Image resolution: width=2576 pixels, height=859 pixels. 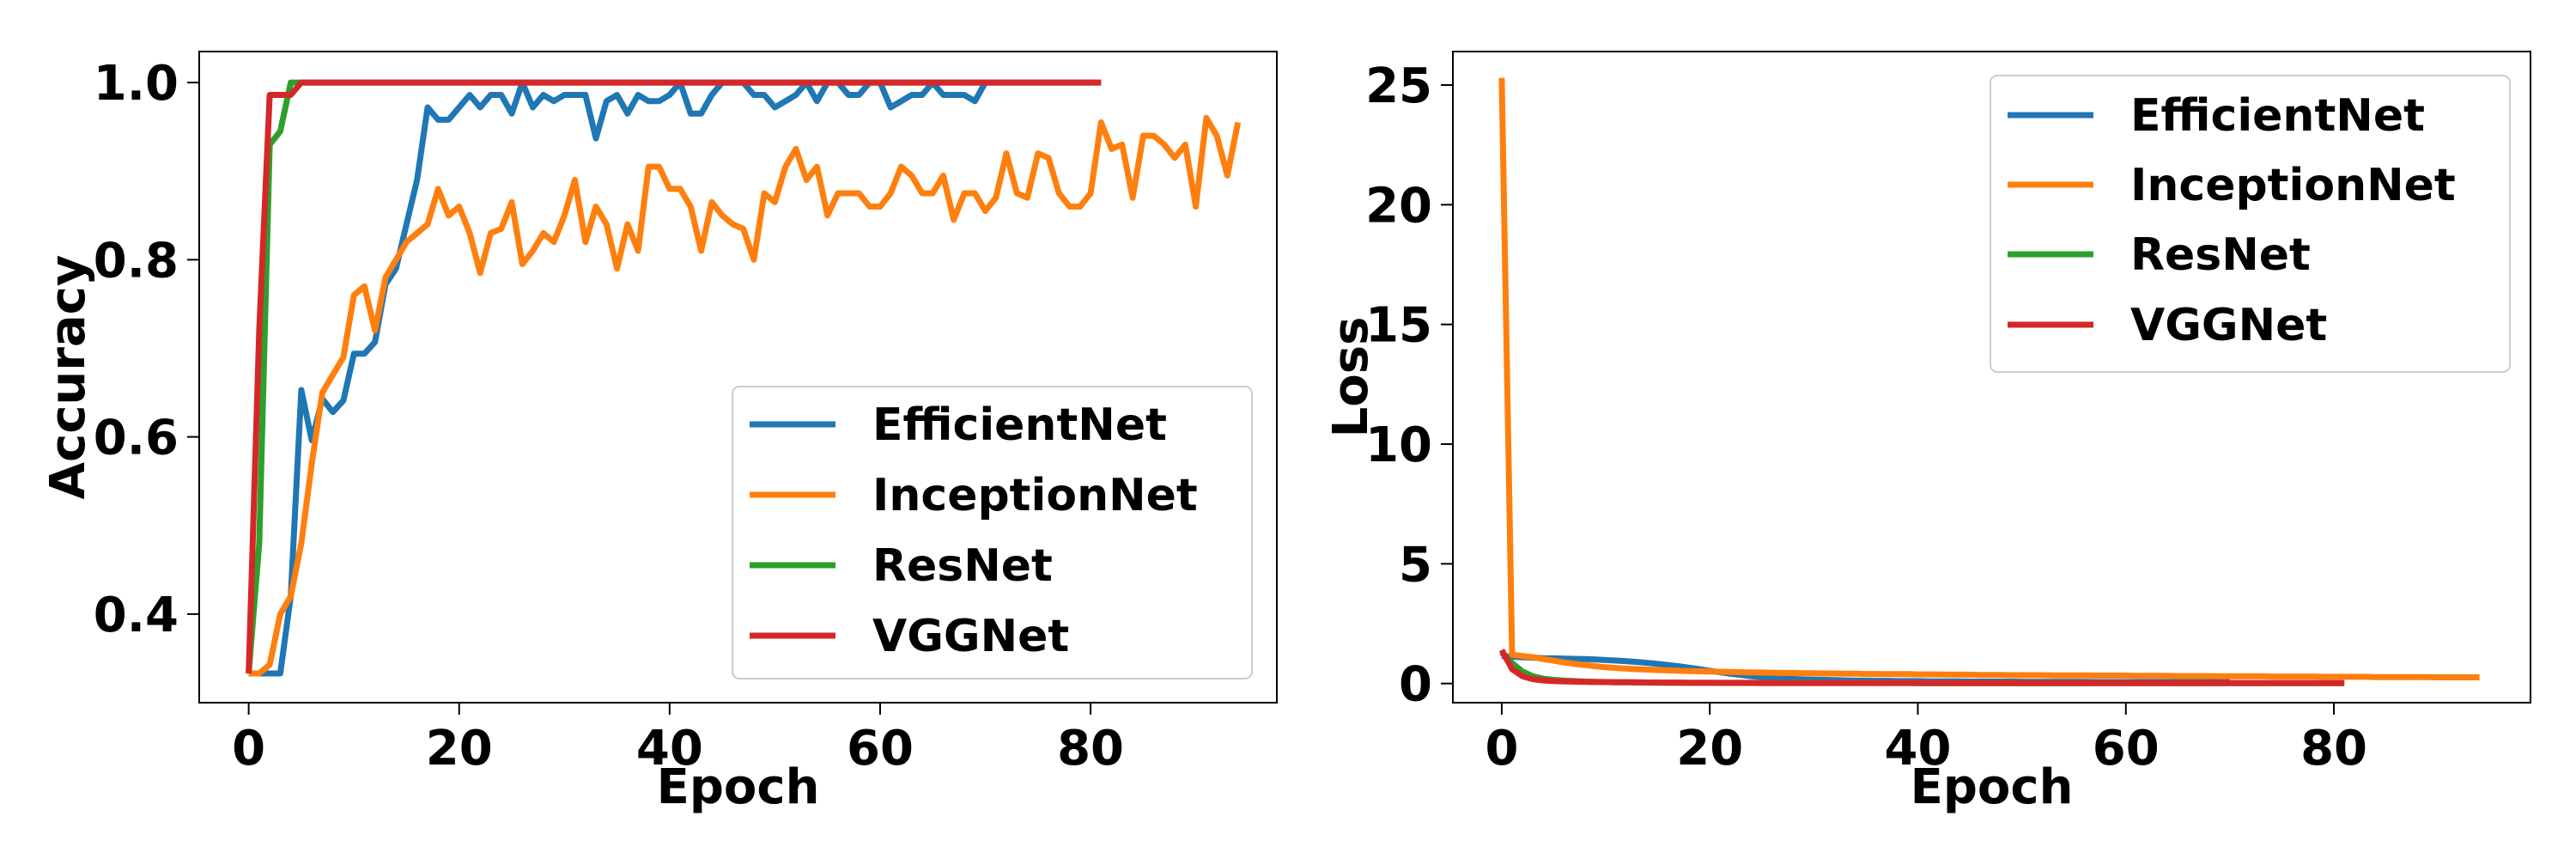 What do you see at coordinates (137, 84) in the screenshot?
I see `y-tick-label: 1.0` at bounding box center [137, 84].